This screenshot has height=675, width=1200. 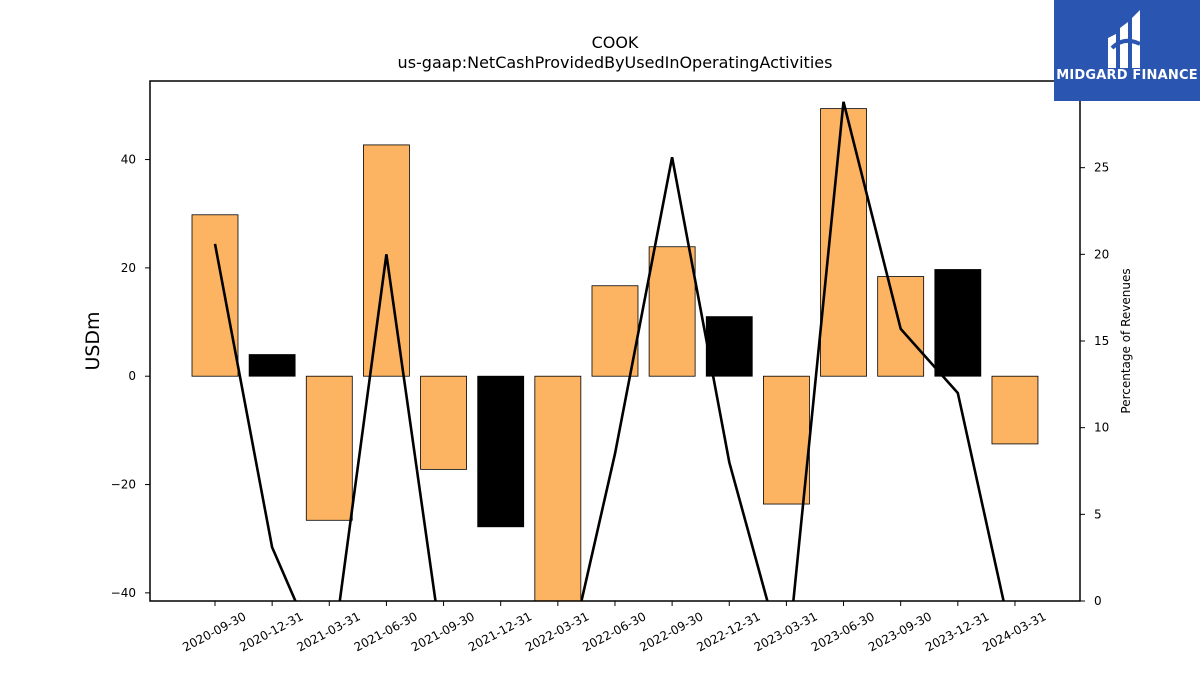 I want to click on y-tick-label: −40, so click(x=123, y=593).